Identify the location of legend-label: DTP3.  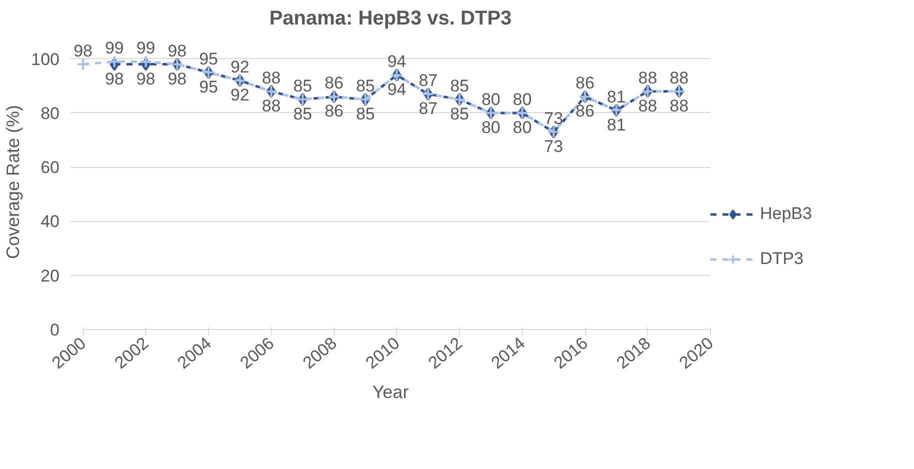
(782, 259).